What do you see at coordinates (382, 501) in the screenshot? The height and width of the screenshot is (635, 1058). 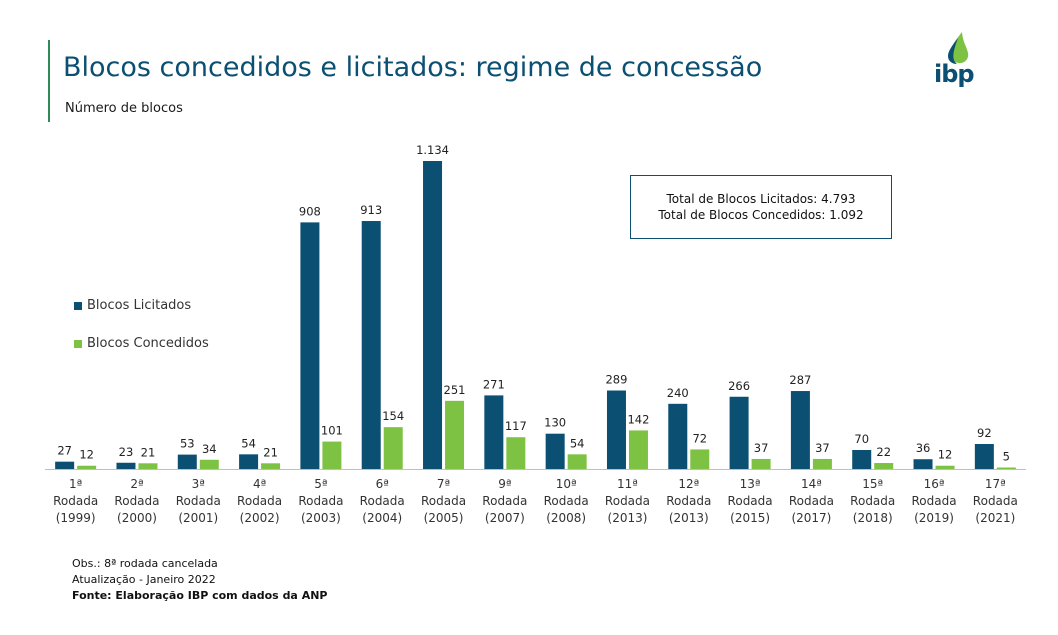 I see `category-label-6-line-2: Rodada` at bounding box center [382, 501].